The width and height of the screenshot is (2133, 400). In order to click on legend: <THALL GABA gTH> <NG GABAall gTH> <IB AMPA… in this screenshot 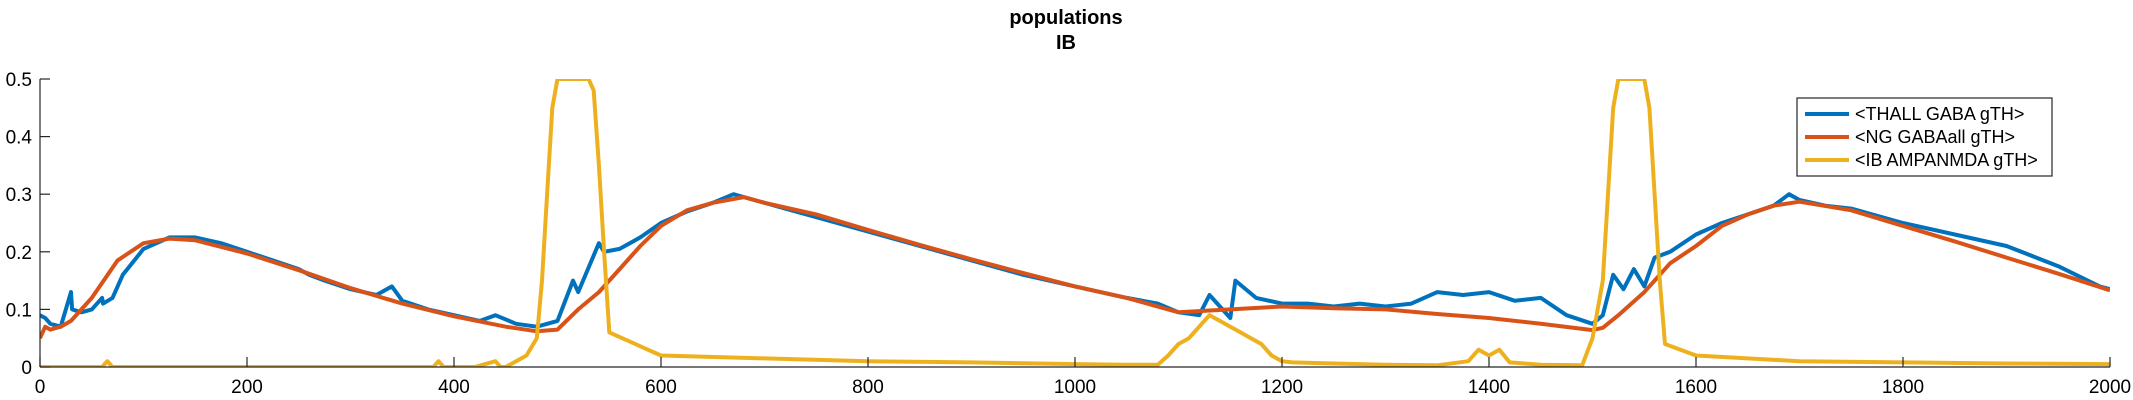, I will do `click(1924, 137)`.